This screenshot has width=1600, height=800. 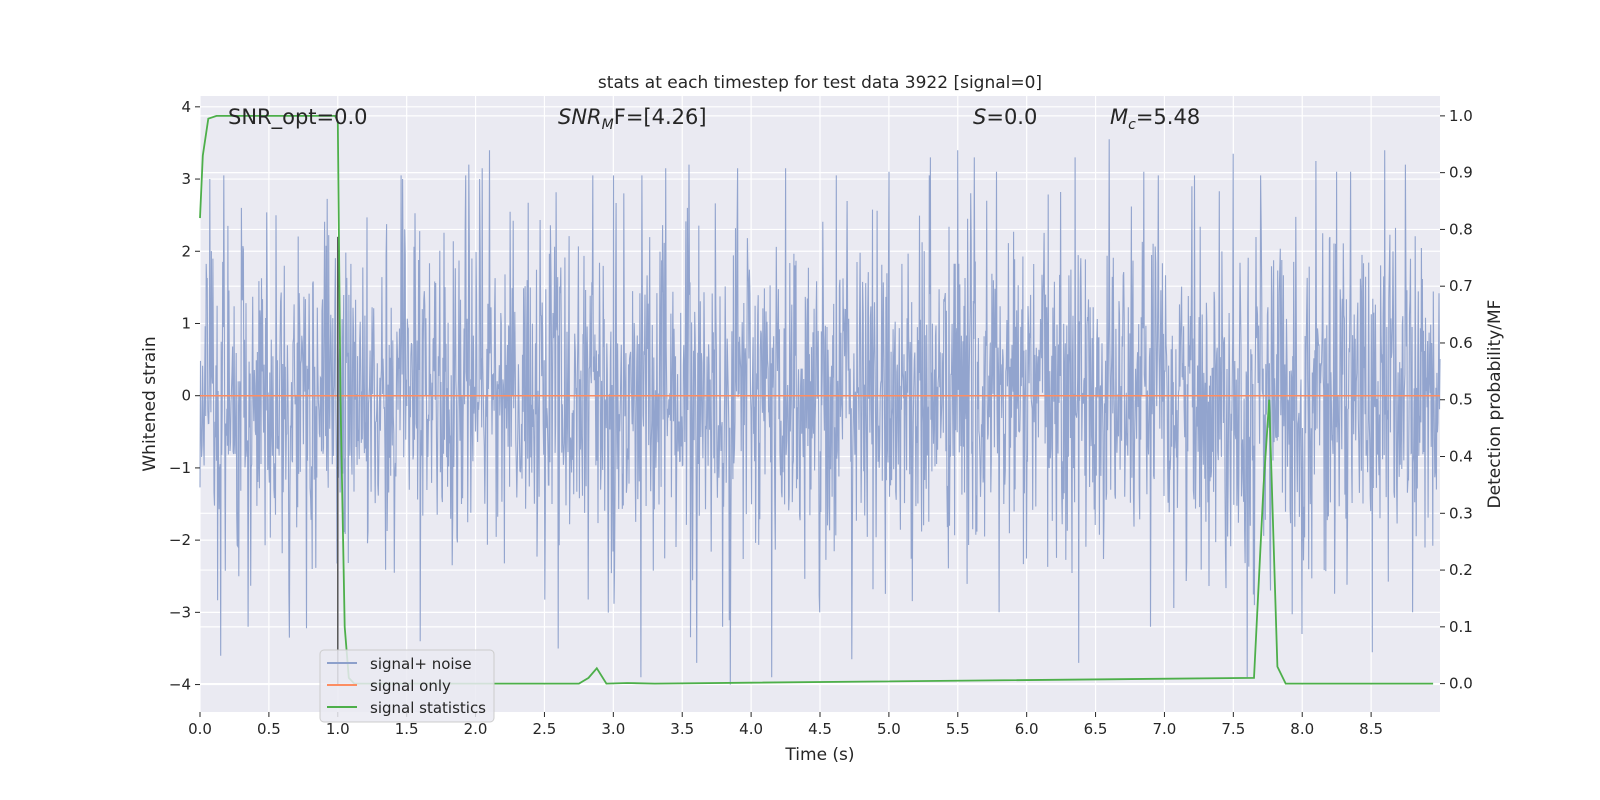 I want to click on y-right-tick-label: 0.5, so click(x=1461, y=400).